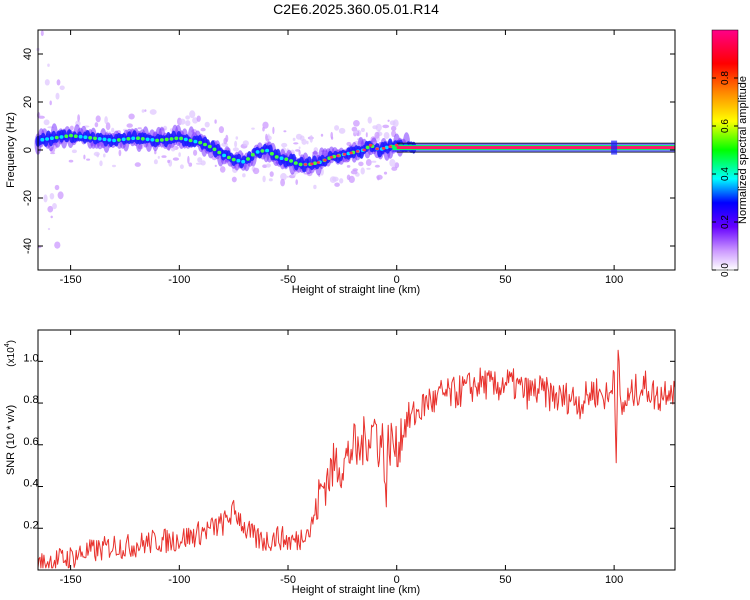 The image size is (750, 600). What do you see at coordinates (725, 174) in the screenshot?
I see `colorbar-tick-label: 0.4` at bounding box center [725, 174].